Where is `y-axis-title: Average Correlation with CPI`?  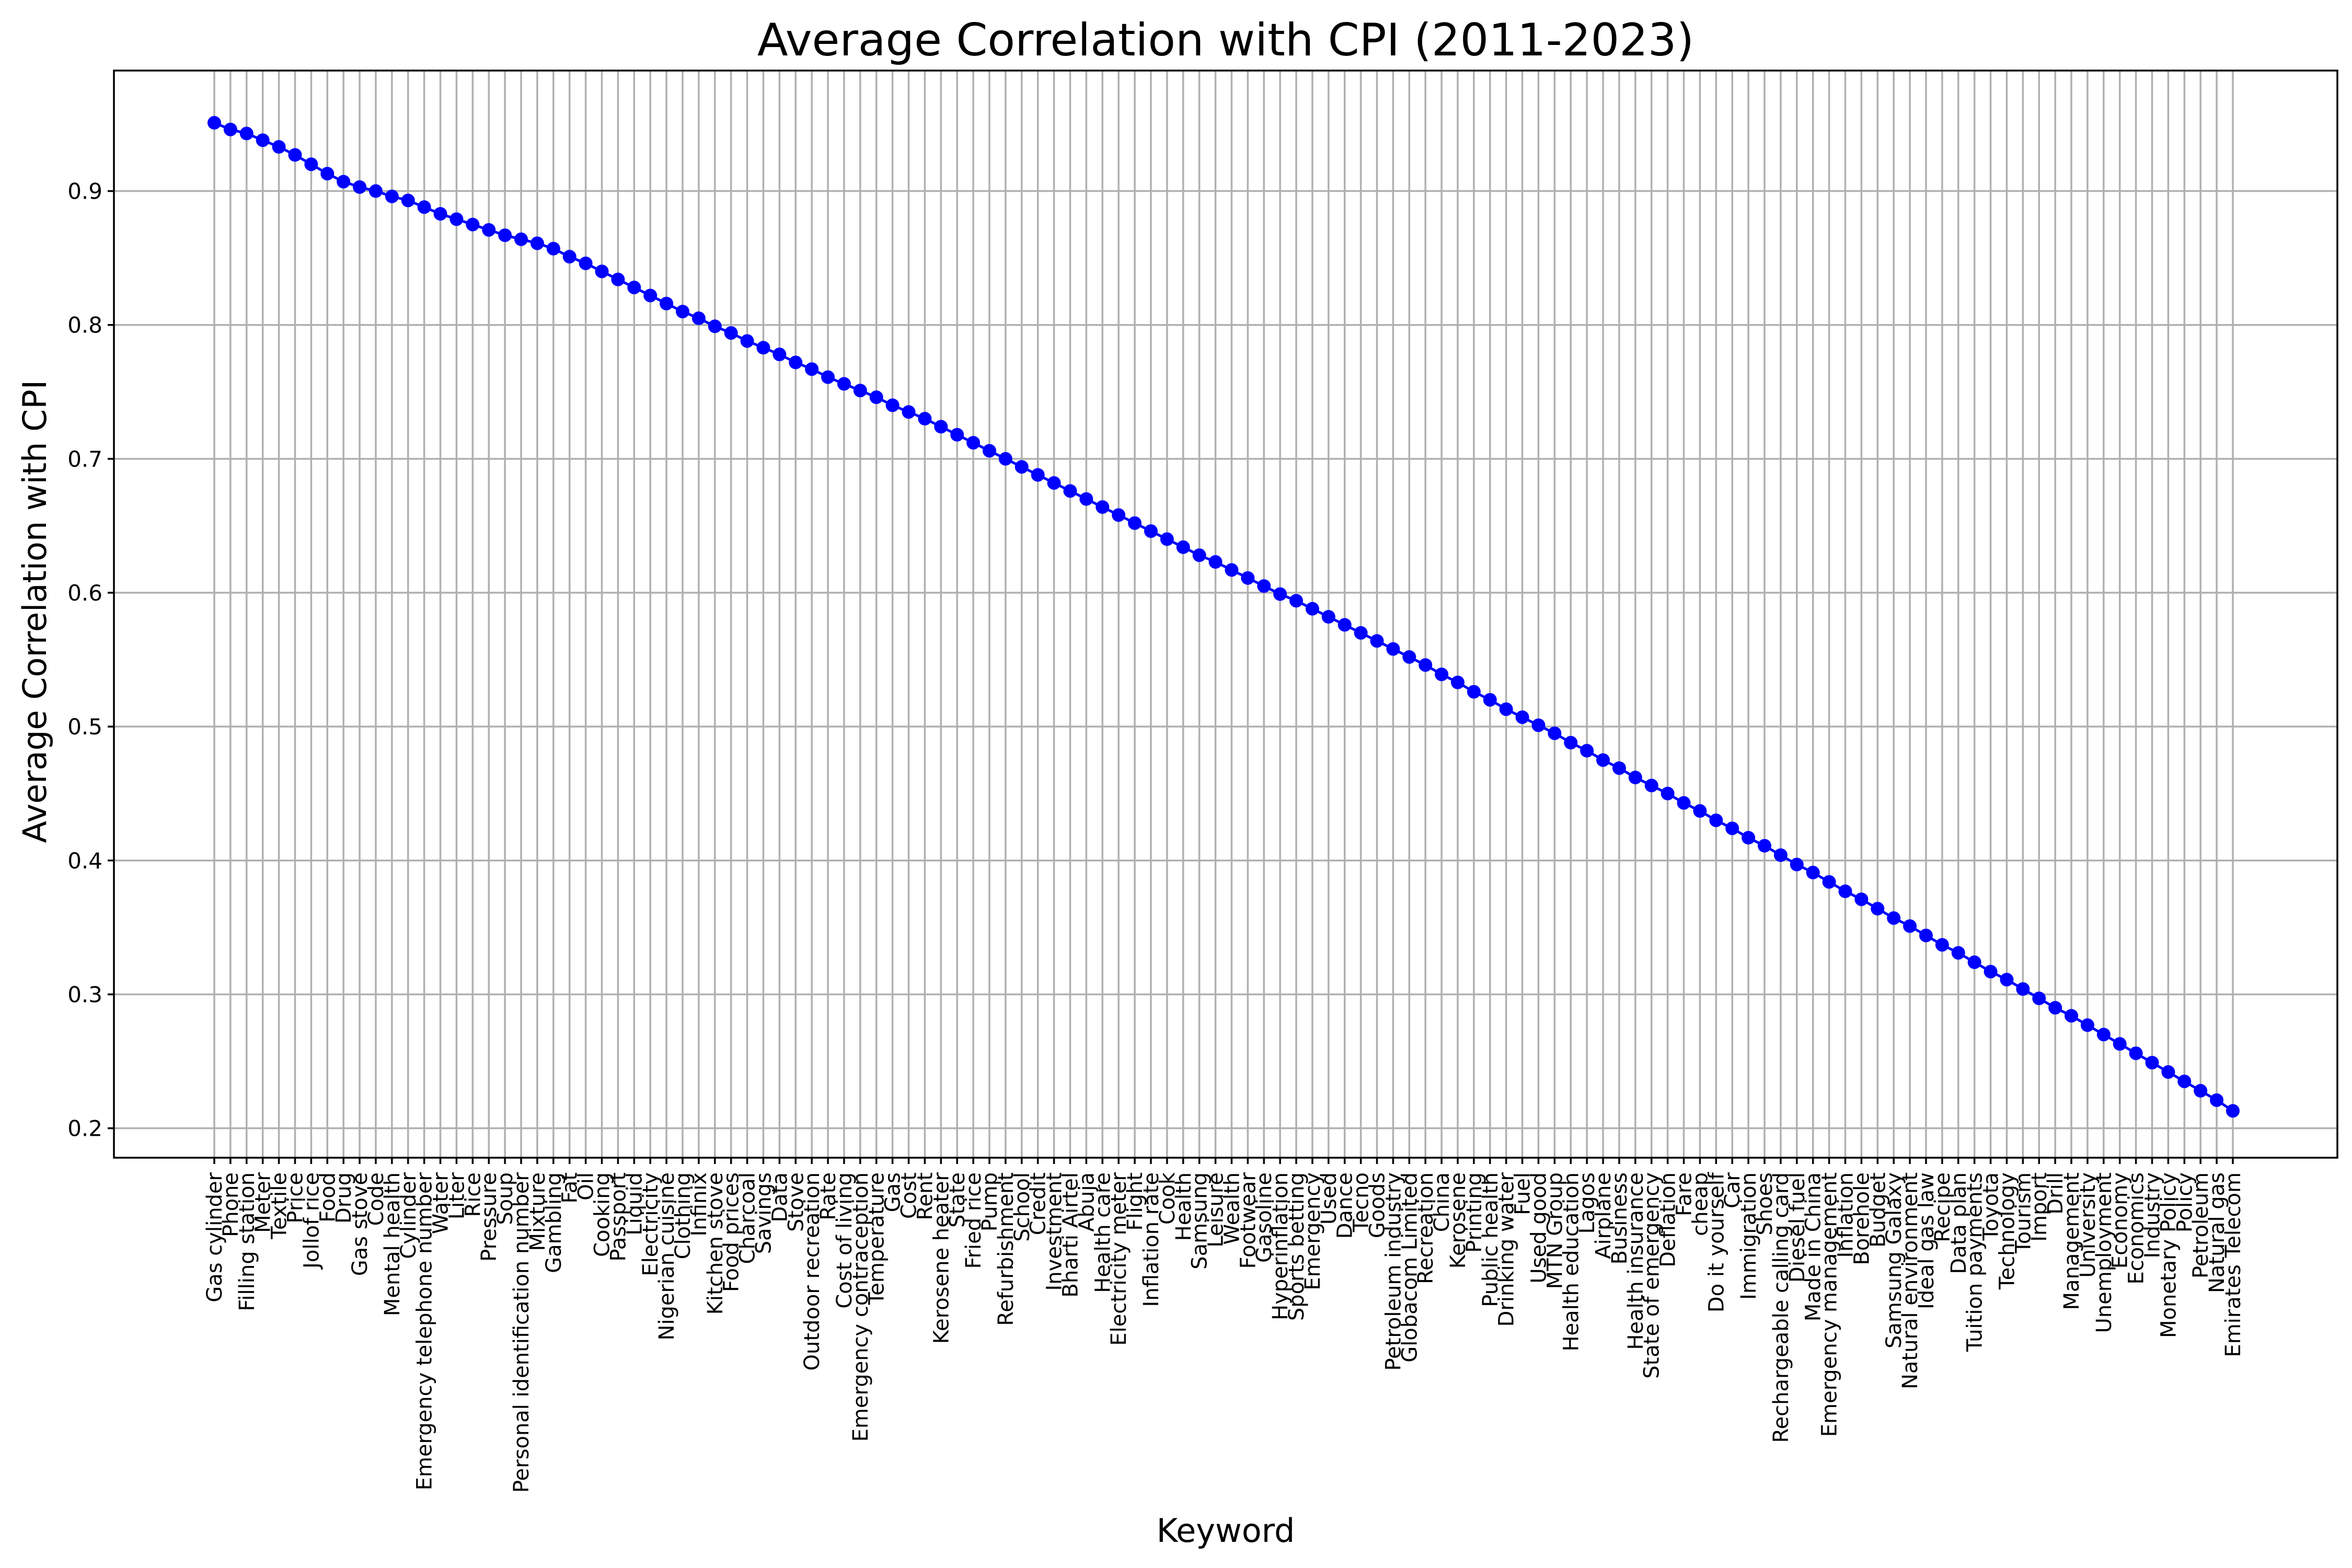 y-axis-title: Average Correlation with CPI is located at coordinates (35, 611).